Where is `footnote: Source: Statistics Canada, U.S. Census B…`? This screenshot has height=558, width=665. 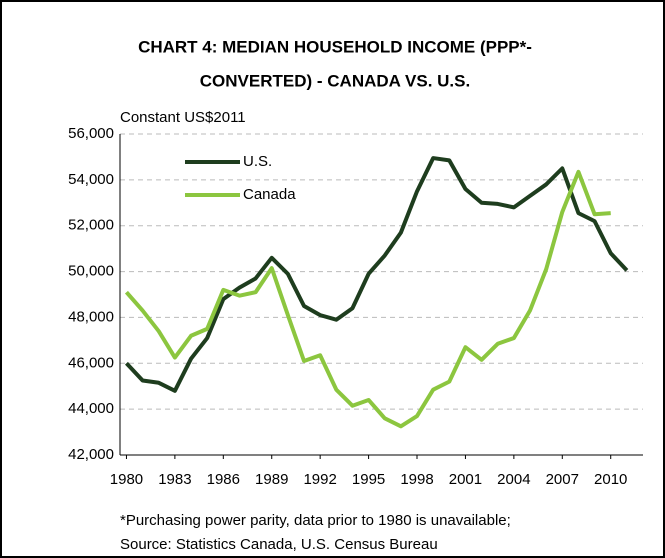
footnote: Source: Statistics Canada, U.S. Census B… is located at coordinates (279, 544).